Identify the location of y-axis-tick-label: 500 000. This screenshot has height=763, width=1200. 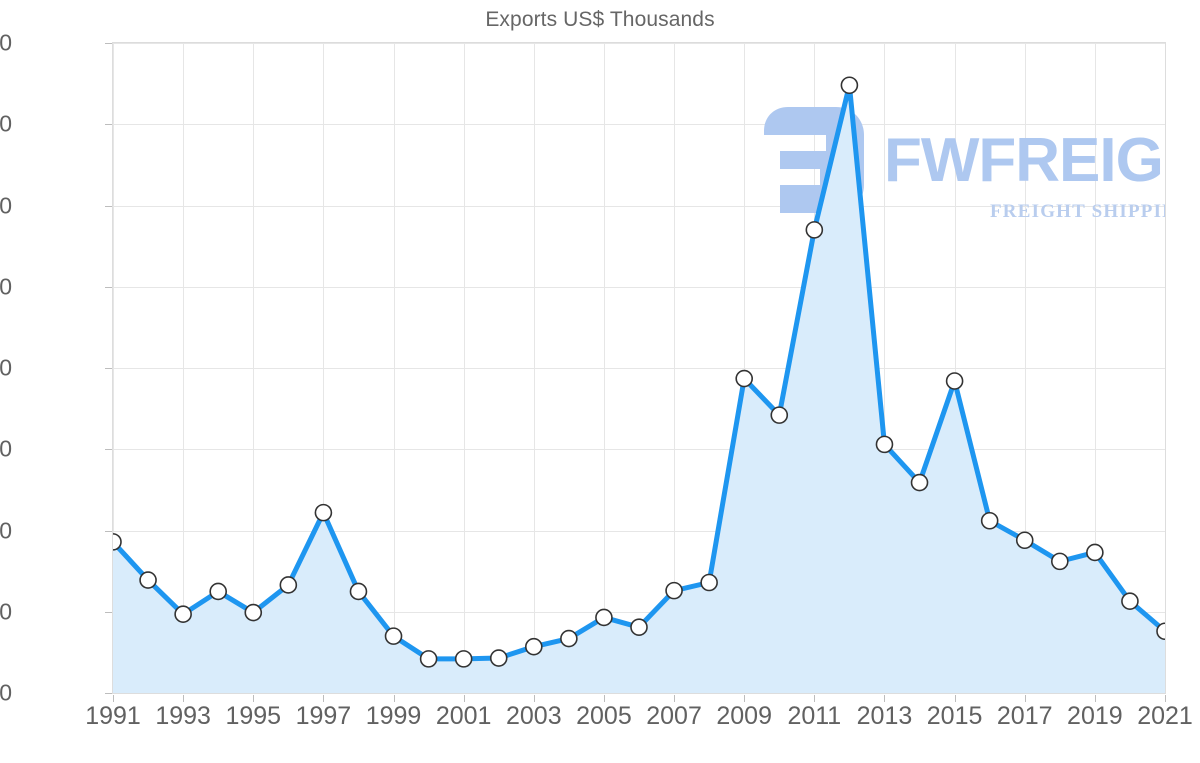
(6, 286).